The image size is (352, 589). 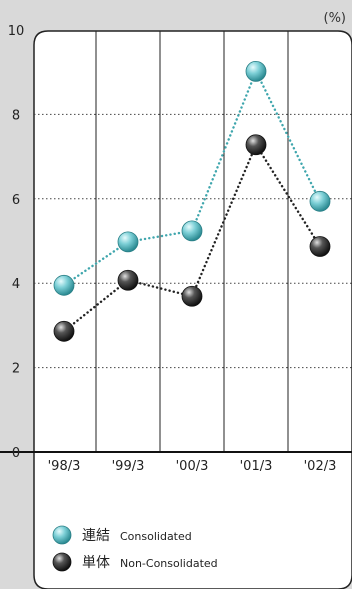 What do you see at coordinates (320, 466) in the screenshot?
I see `x-tick-label: '02/3` at bounding box center [320, 466].